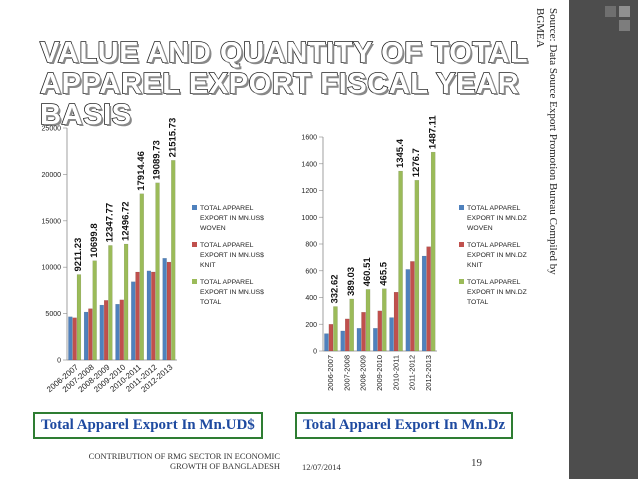  What do you see at coordinates (184, 456) in the screenshot?
I see `footer-line-1: CONTRIBUTION OF RMG SECTOR IN ECONOMIC` at bounding box center [184, 456].